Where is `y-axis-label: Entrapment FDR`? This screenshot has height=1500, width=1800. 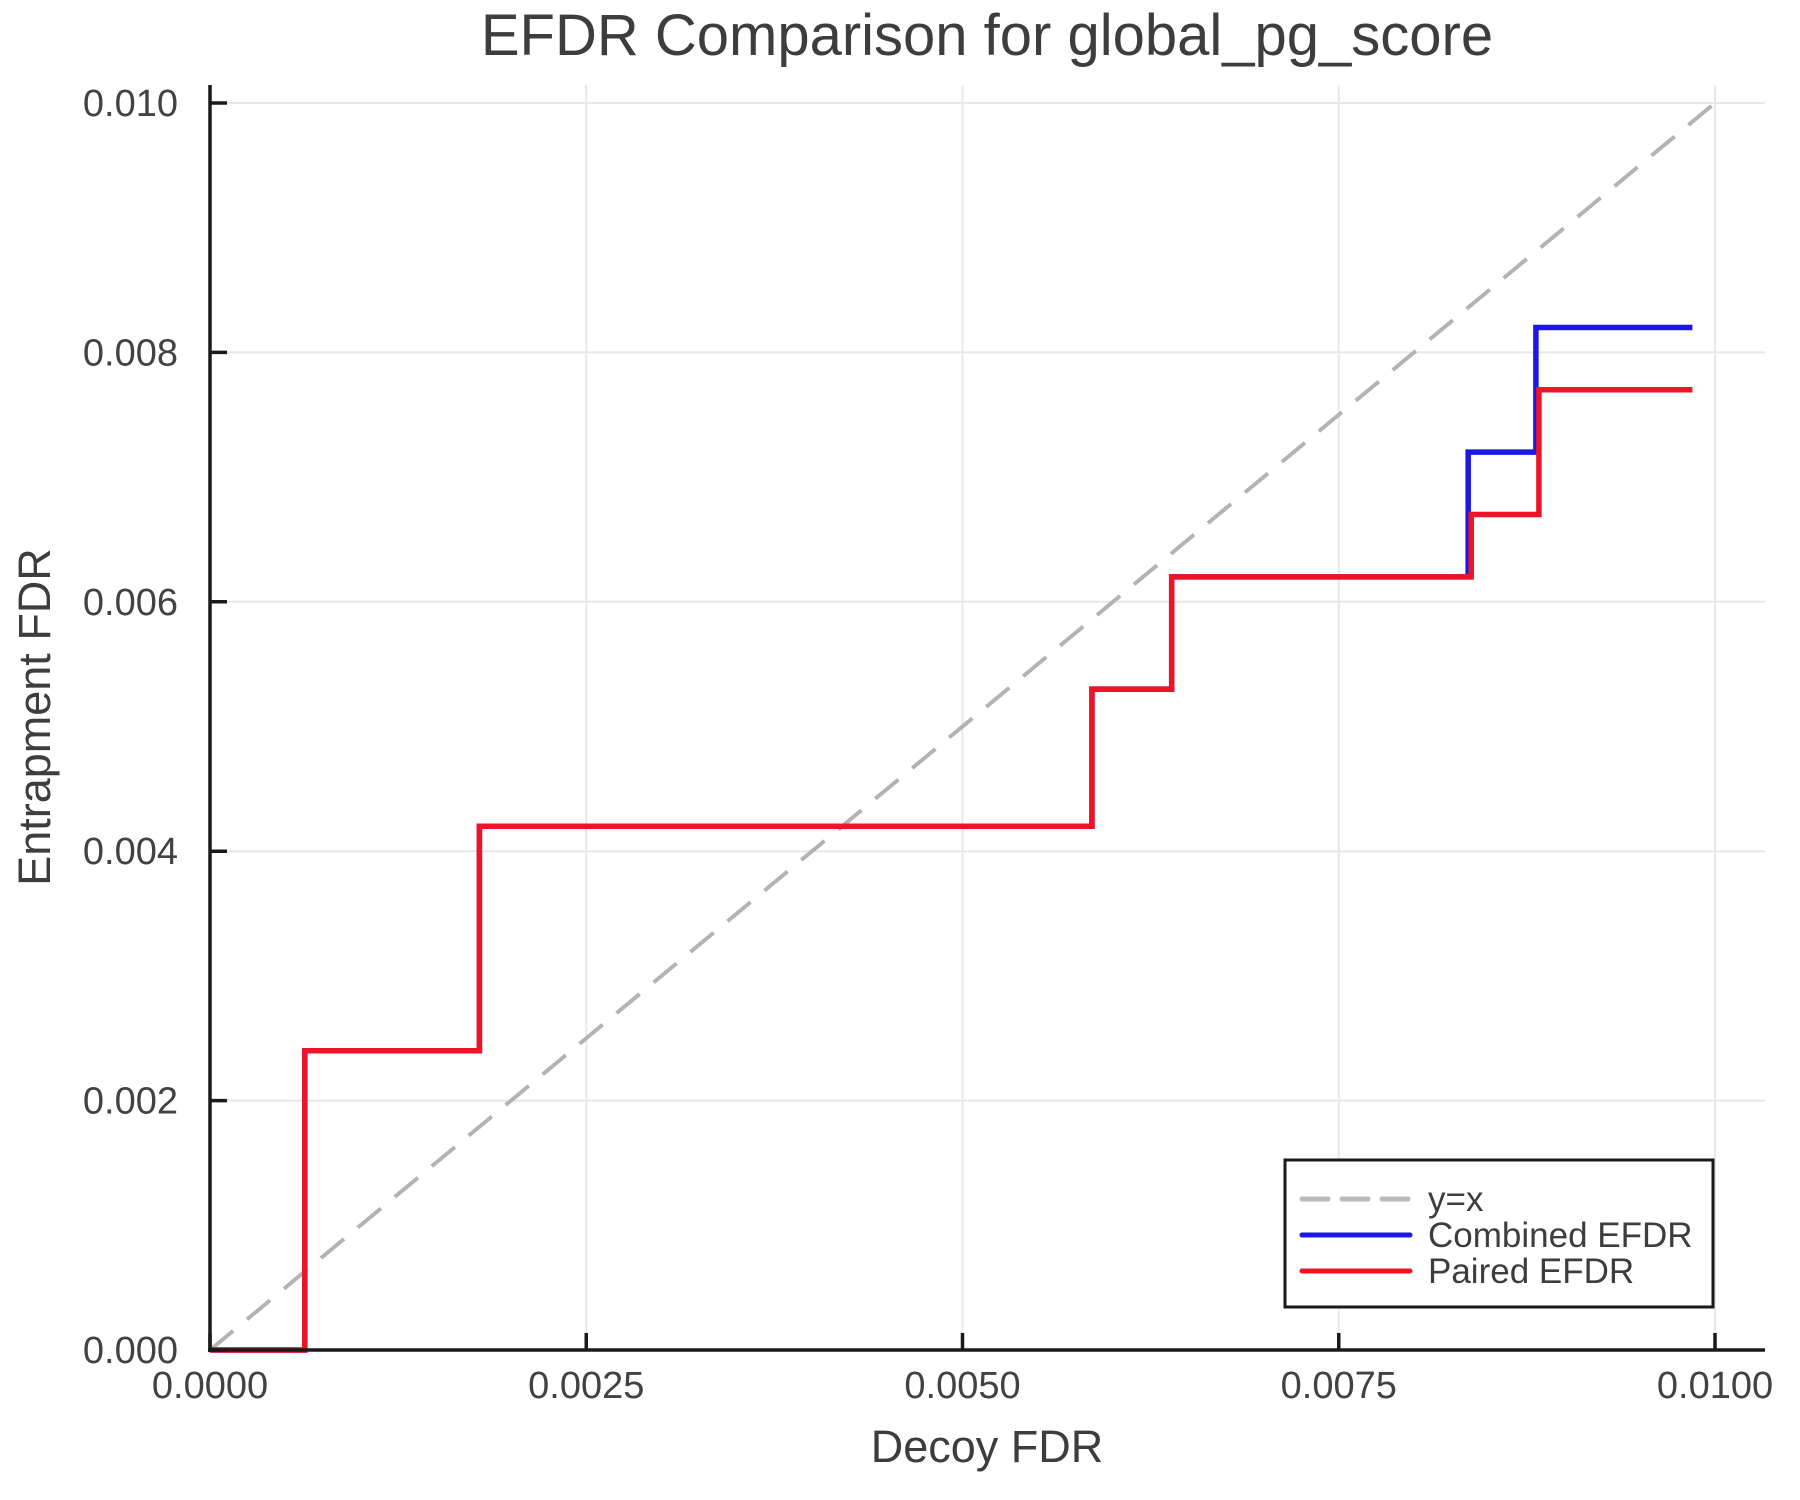
y-axis-label: Entrapment FDR is located at coordinates (34, 717).